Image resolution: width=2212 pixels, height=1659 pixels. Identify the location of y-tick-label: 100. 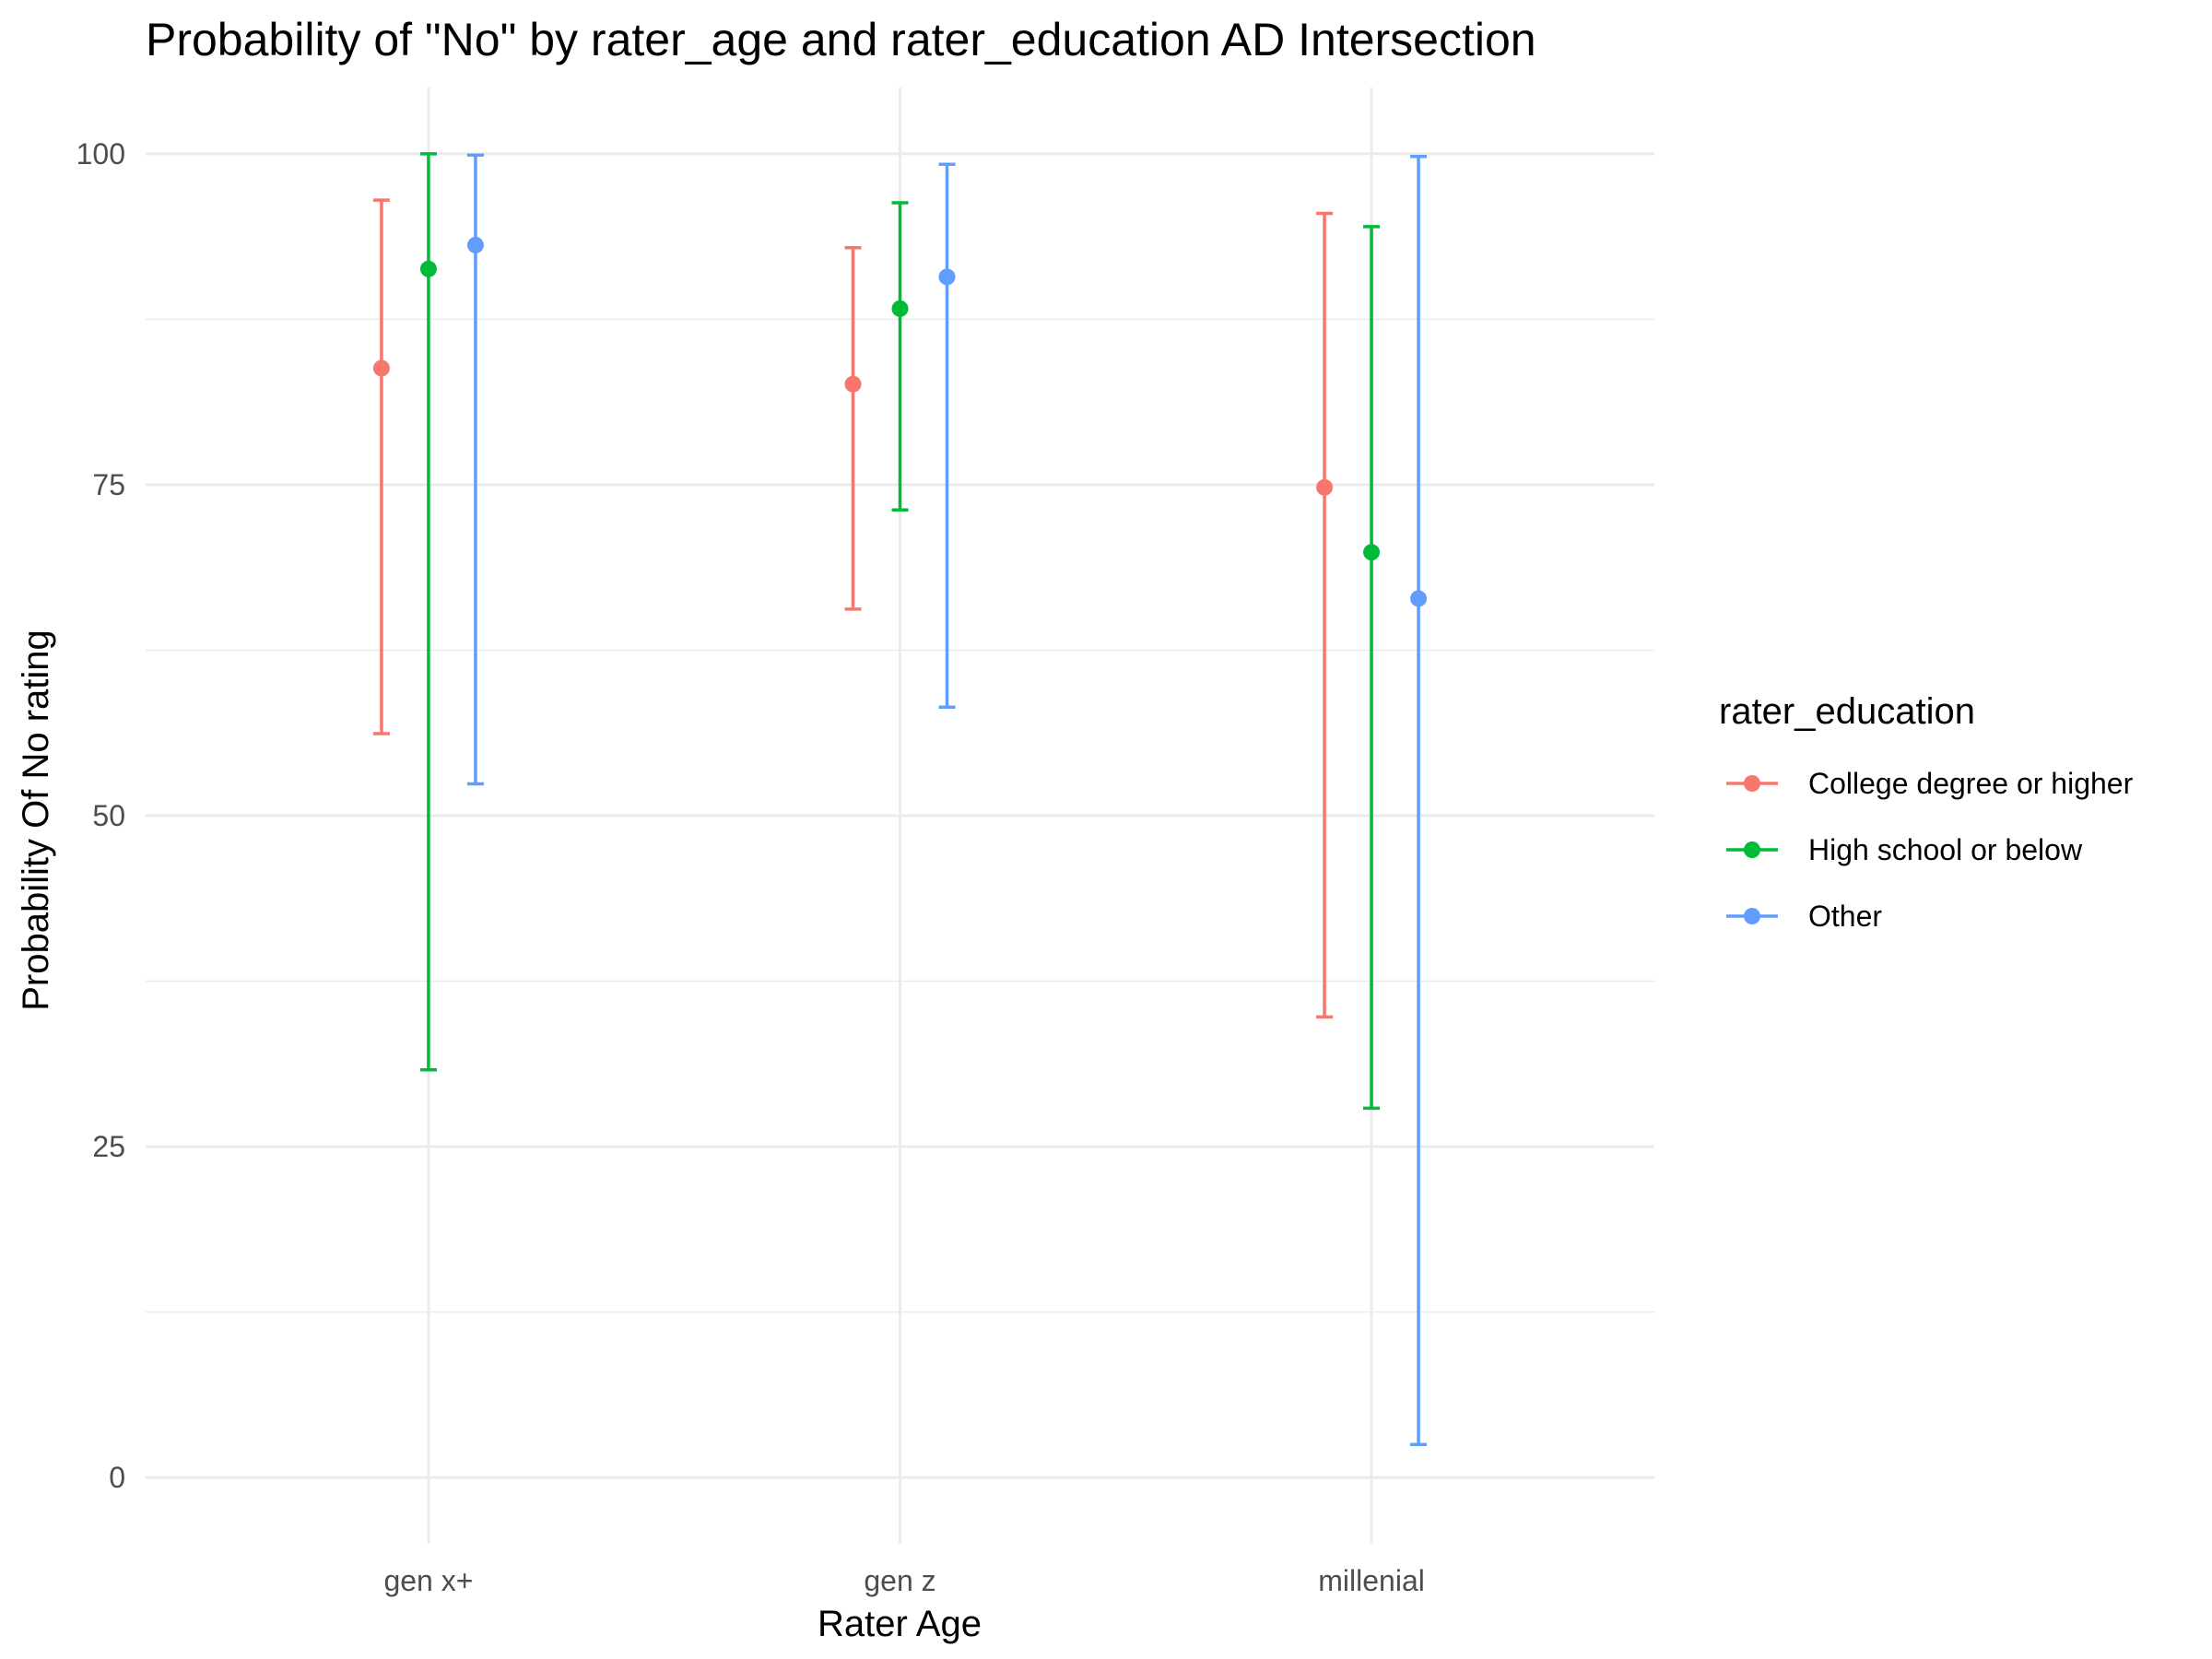
(100, 154).